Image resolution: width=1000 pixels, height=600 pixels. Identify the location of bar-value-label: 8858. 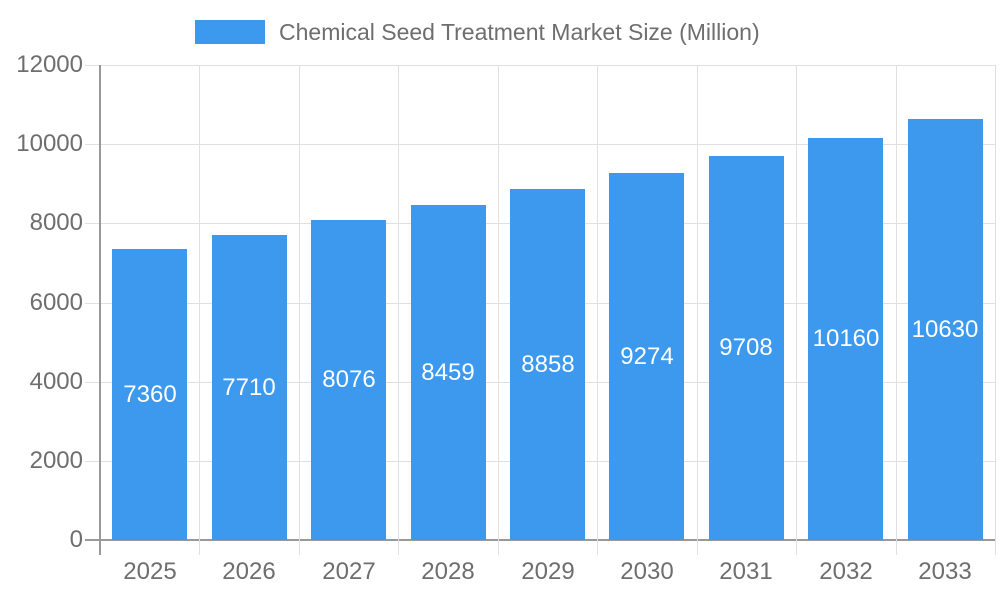
(548, 364).